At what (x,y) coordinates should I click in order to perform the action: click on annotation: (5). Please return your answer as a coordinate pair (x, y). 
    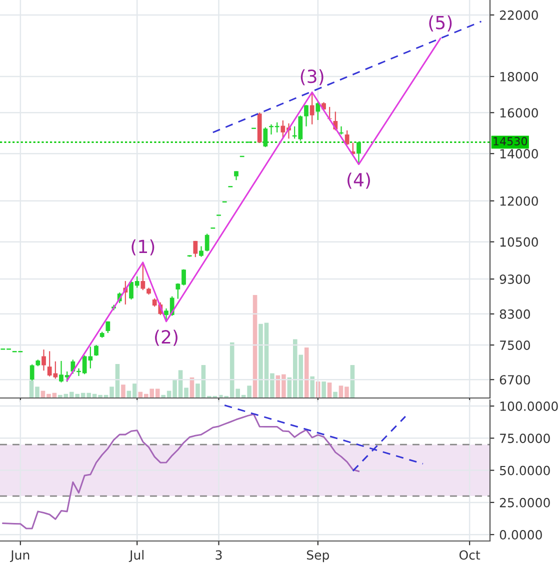
    Looking at the image, I should click on (440, 23).